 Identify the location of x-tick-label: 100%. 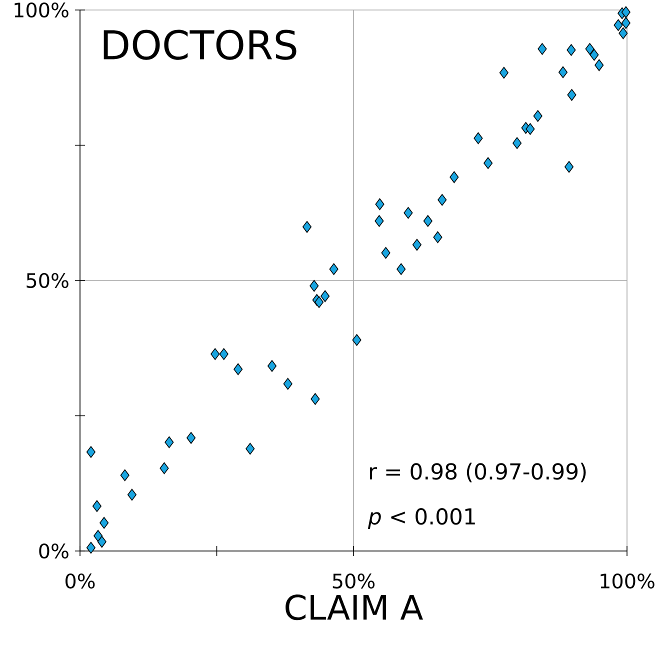
(627, 581).